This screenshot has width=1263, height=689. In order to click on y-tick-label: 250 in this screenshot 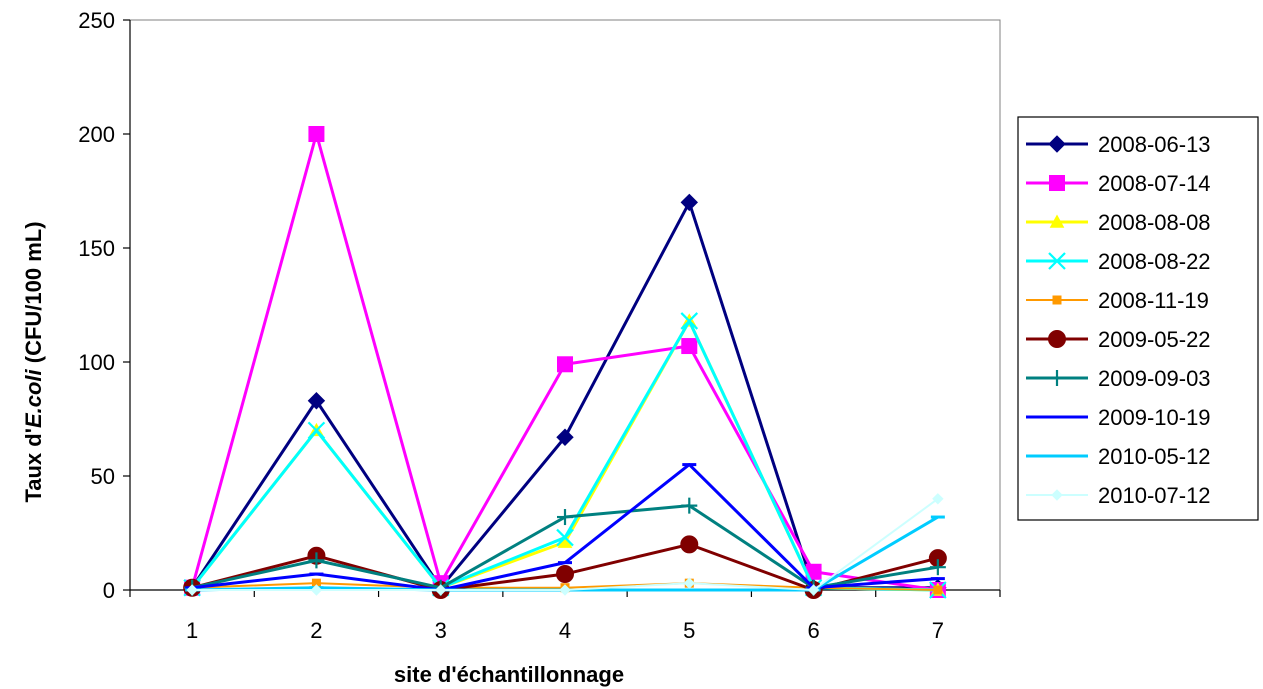, I will do `click(96, 20)`.